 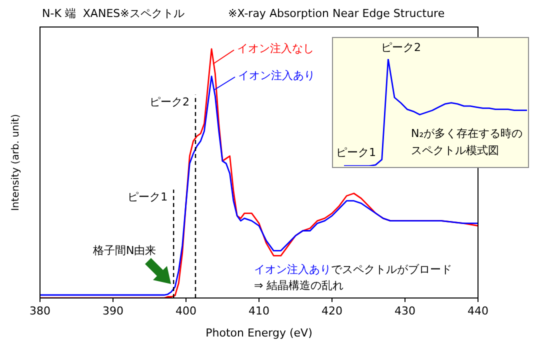 I want to click on annotation: ⇒ 結晶構造の乱れ, so click(x=299, y=285).